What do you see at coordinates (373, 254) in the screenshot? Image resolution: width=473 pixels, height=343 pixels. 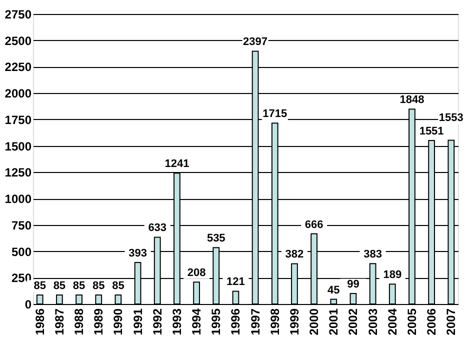 I see `data-label: 383` at bounding box center [373, 254].